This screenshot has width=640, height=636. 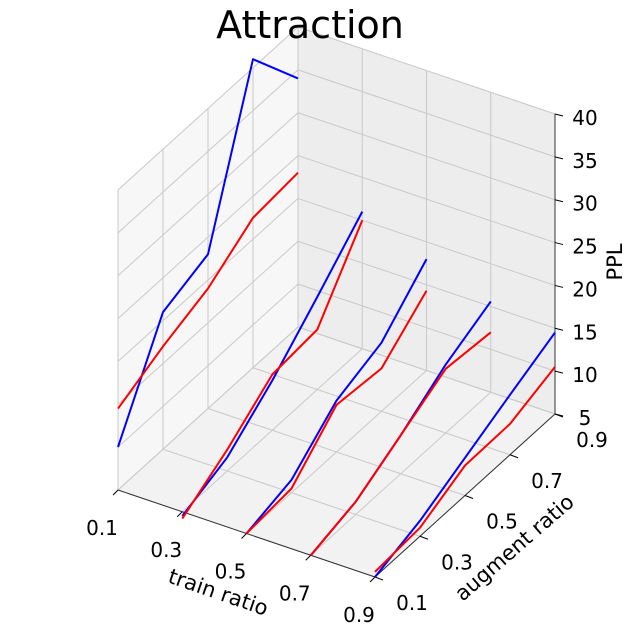 What do you see at coordinates (584, 332) in the screenshot?
I see `z-tick-label: 15` at bounding box center [584, 332].